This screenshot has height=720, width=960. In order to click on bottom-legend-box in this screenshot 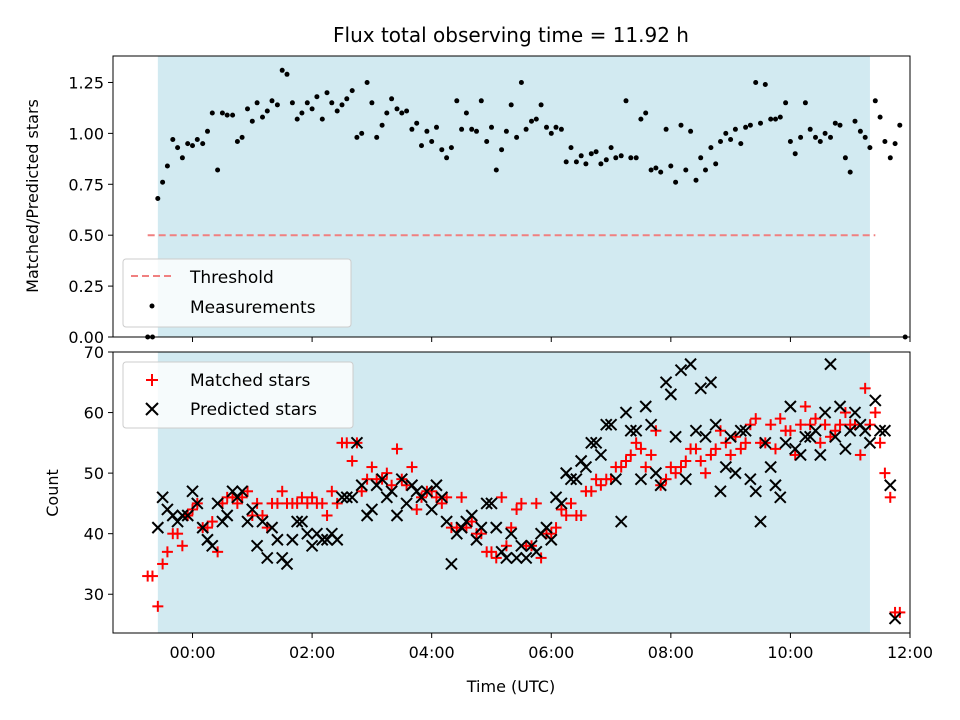, I will do `click(238, 395)`.